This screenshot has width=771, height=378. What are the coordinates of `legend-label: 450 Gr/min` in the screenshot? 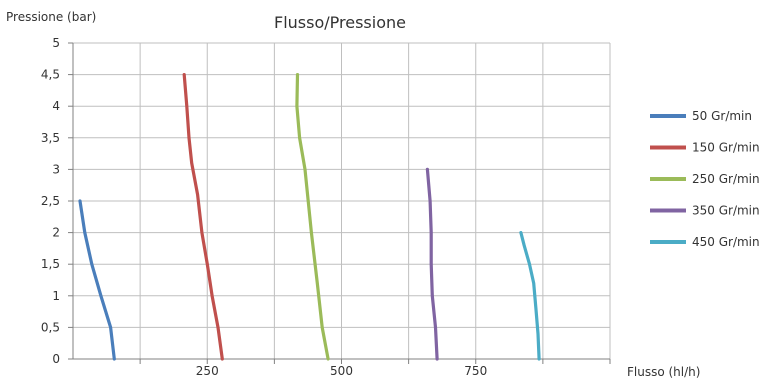 It's located at (726, 242).